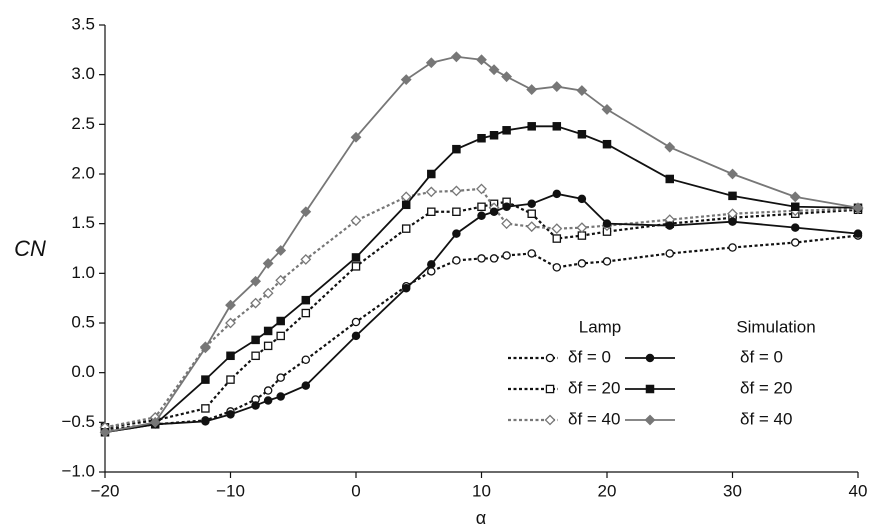 The image size is (871, 532). What do you see at coordinates (732, 490) in the screenshot?
I see `x-tick-label: 30` at bounding box center [732, 490].